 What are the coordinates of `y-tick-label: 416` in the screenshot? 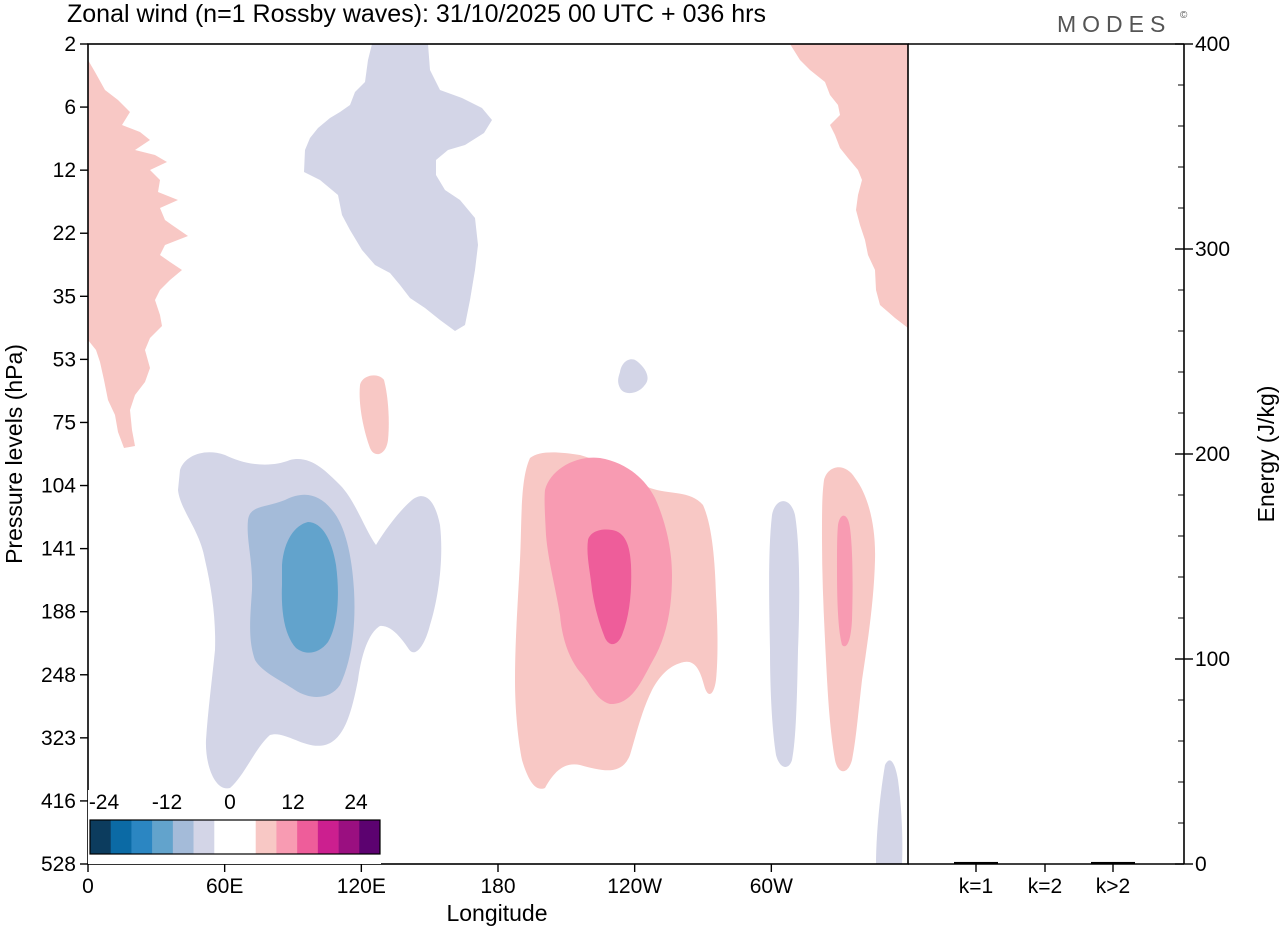 It's located at (58, 801).